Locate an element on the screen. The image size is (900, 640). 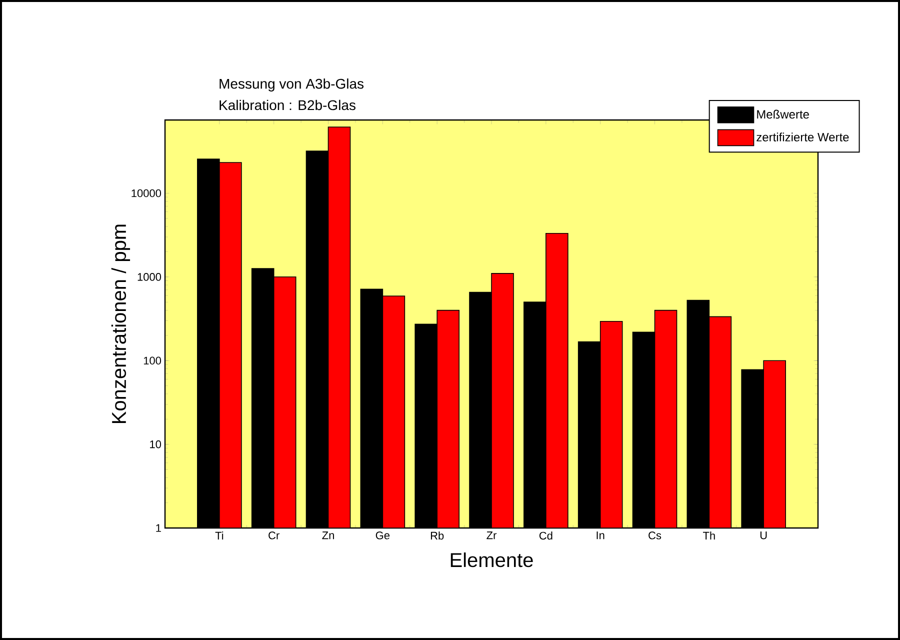
x-tick-label: Ge is located at coordinates (383, 536).